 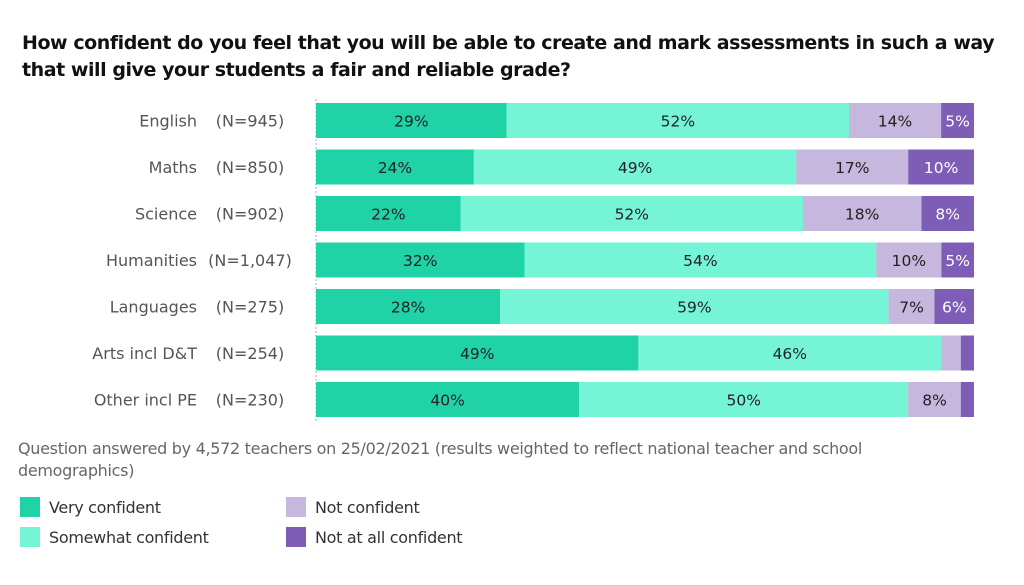 I want to click on category-label-english: English, so click(x=168, y=121).